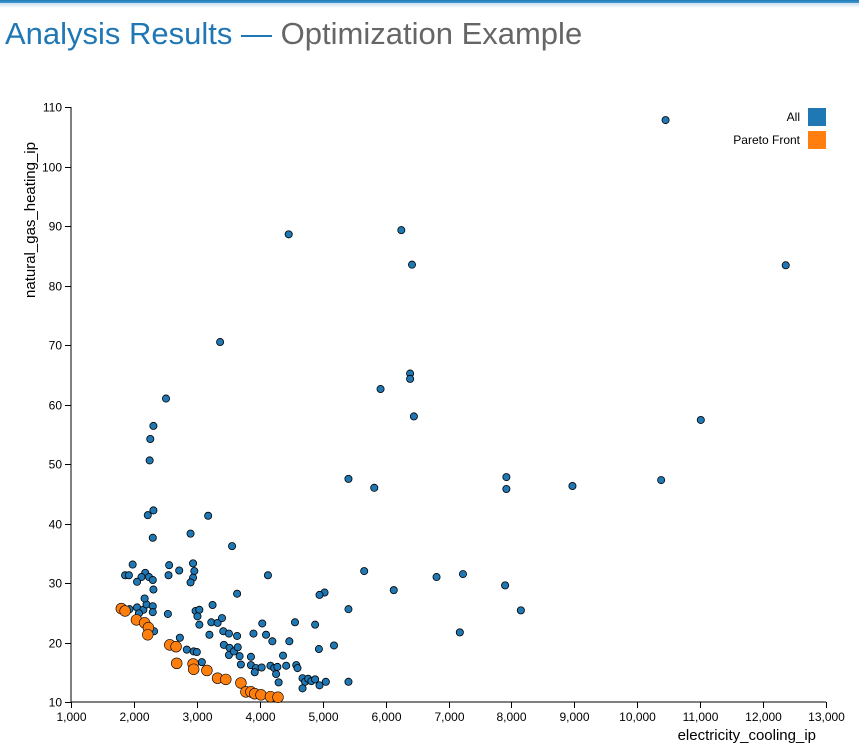 This screenshot has height=756, width=859. Describe the element at coordinates (119, 33) in the screenshot. I see `page-title-main: Analysis Results` at that location.